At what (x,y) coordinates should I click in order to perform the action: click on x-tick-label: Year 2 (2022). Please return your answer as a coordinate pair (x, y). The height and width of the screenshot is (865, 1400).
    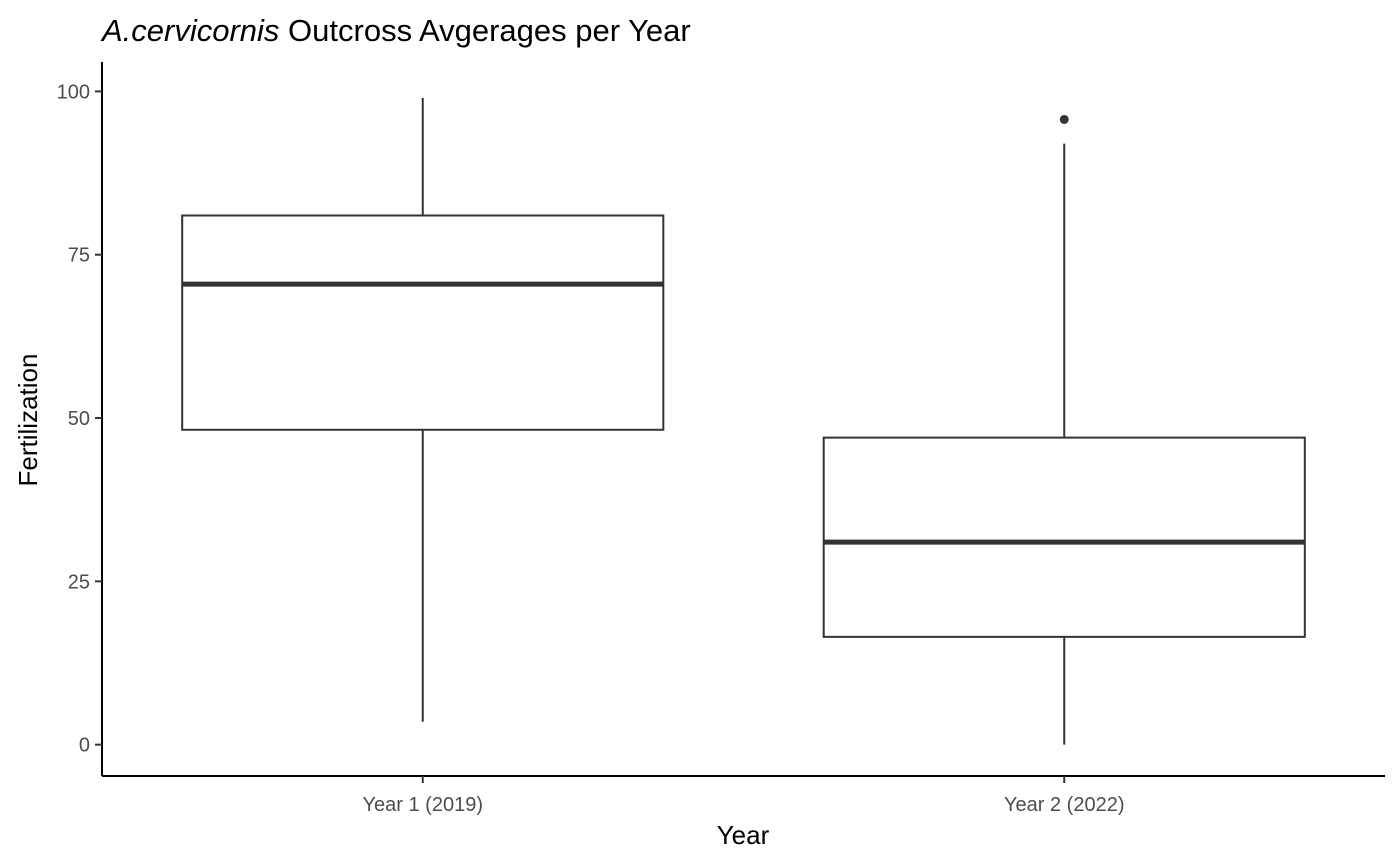
    Looking at the image, I should click on (1064, 805).